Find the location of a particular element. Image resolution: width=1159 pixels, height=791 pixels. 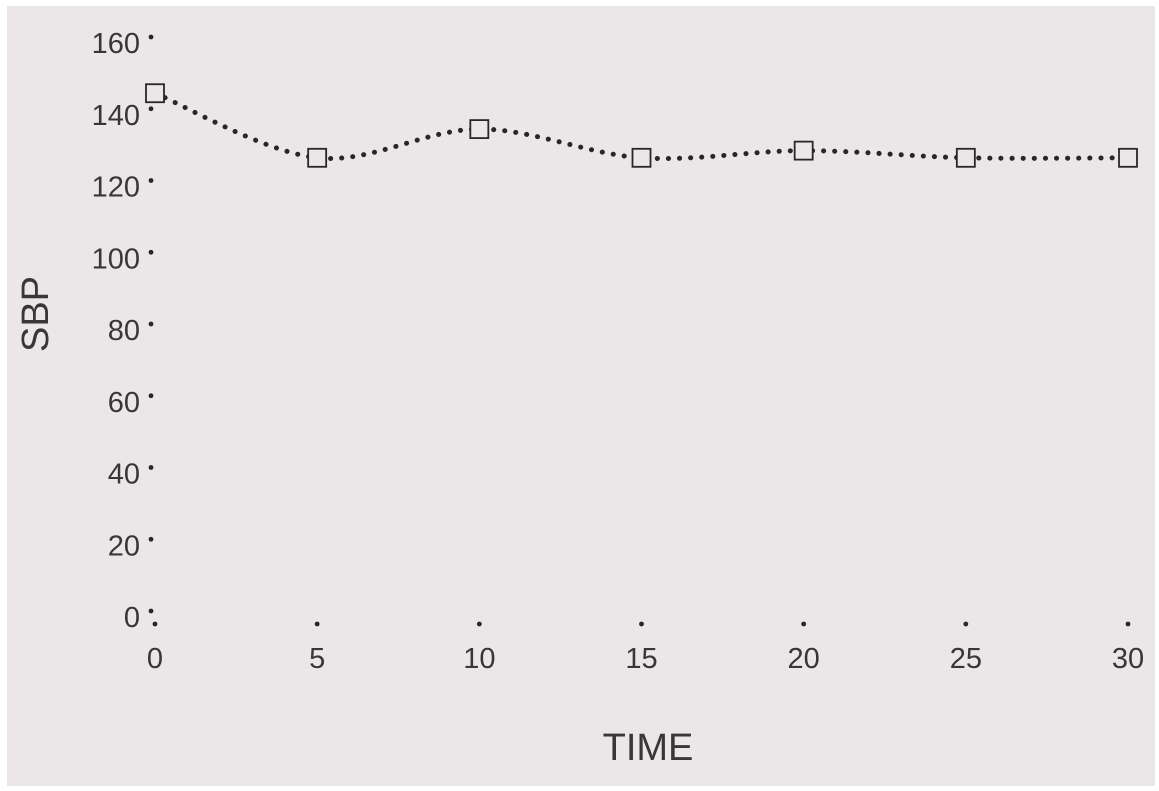

y-tick-label-120: 120 is located at coordinates (116, 188).